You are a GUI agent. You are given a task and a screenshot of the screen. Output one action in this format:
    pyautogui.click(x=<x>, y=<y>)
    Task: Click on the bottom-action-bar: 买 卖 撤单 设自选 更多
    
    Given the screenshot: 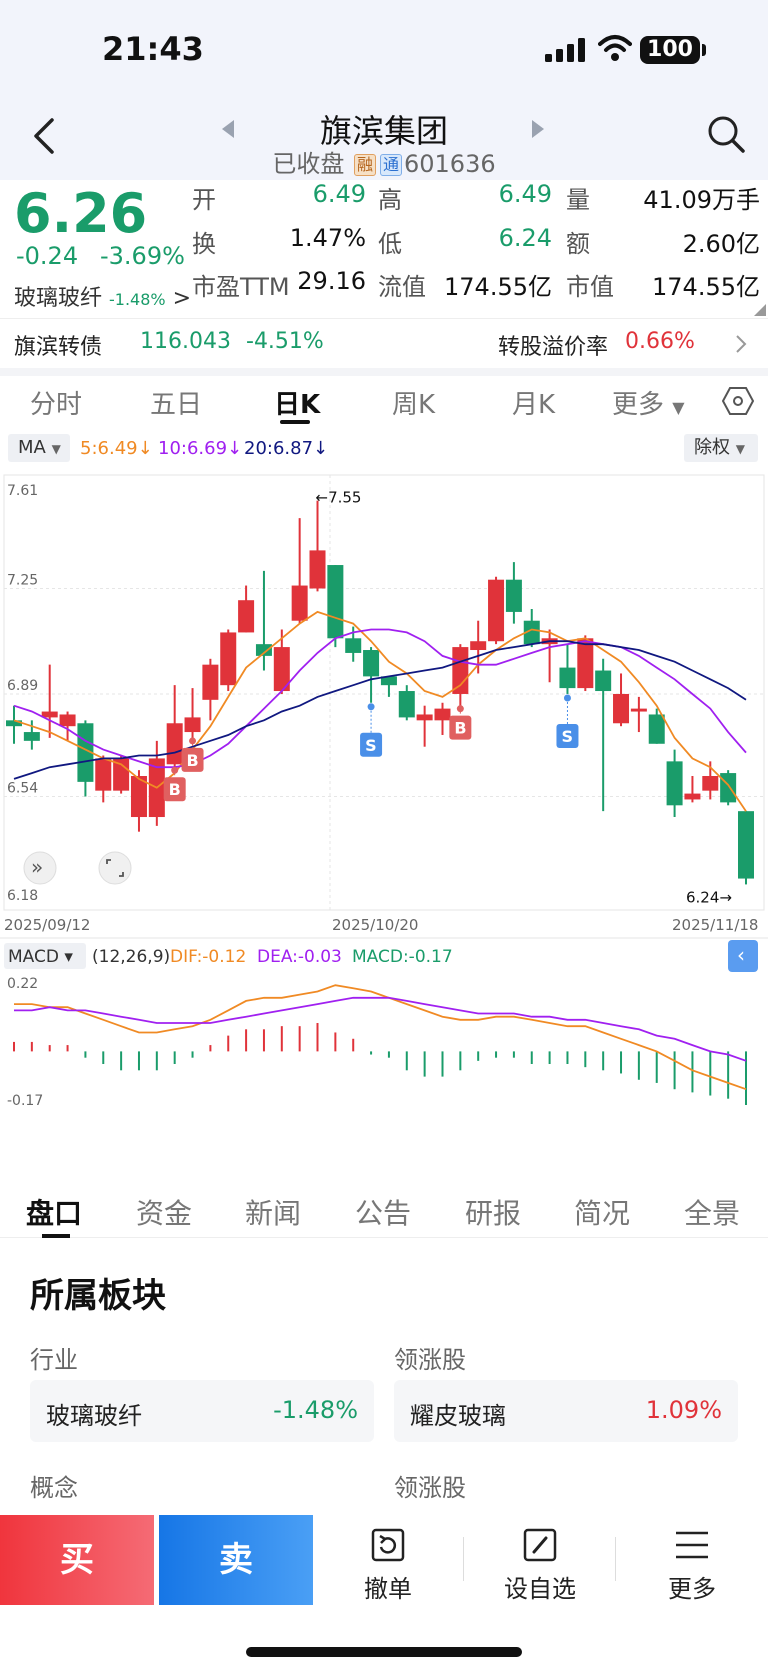 What is the action you would take?
    pyautogui.click(x=384, y=1590)
    